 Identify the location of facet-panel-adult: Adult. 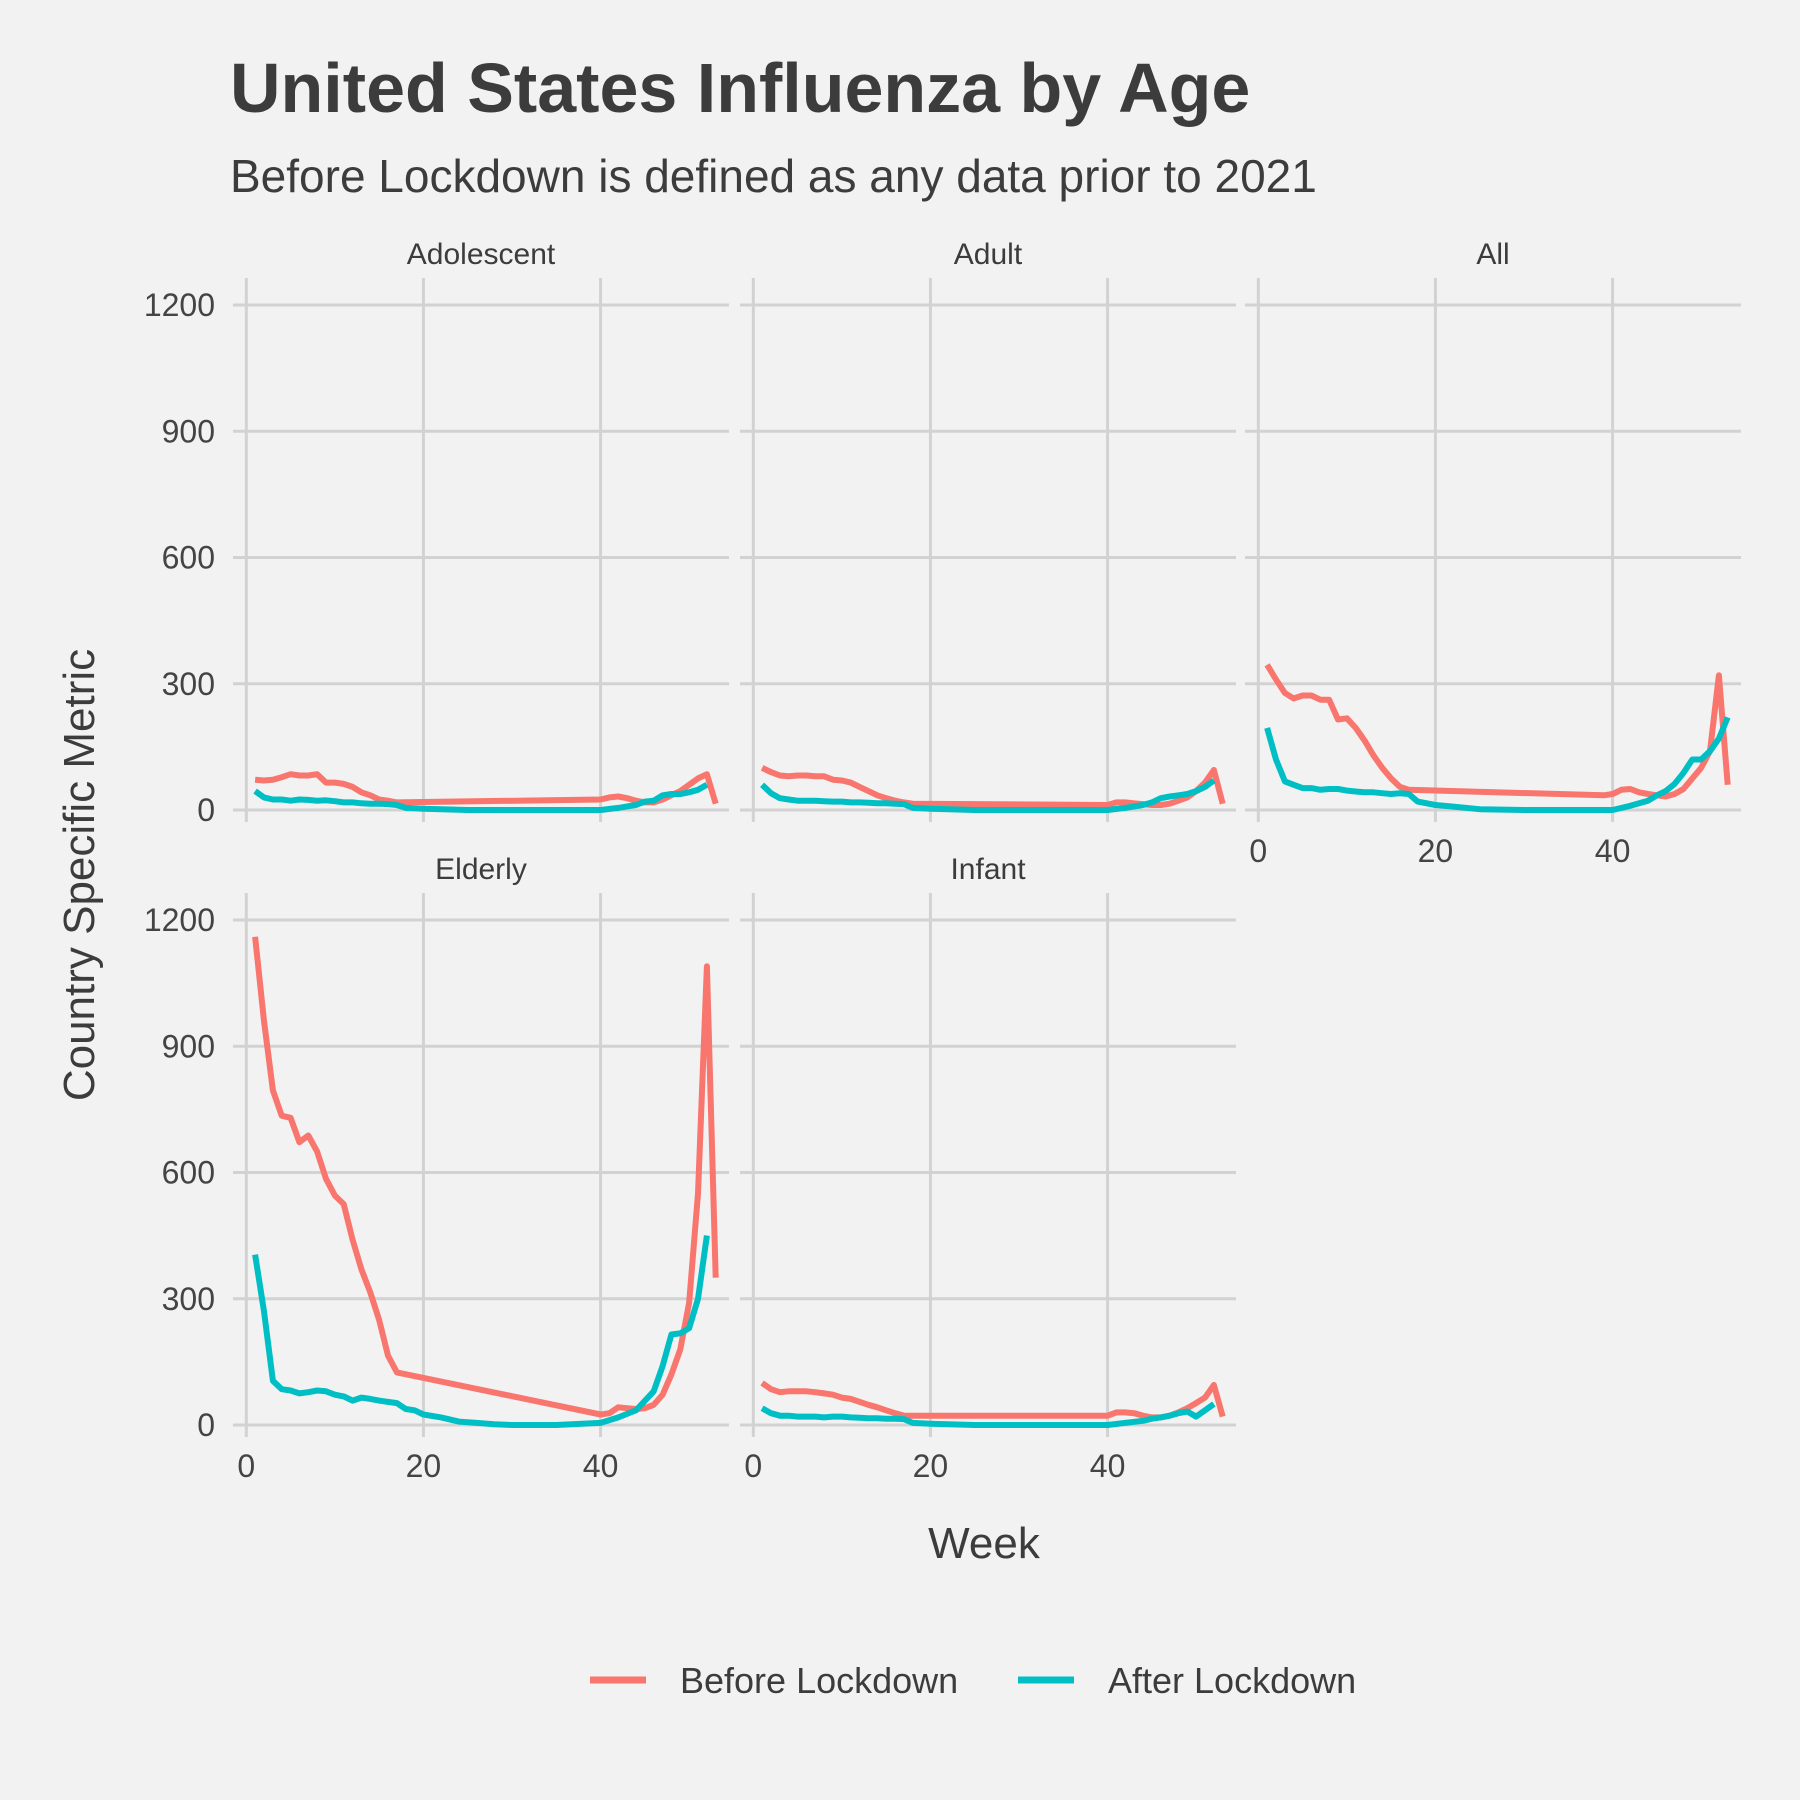
(988, 530).